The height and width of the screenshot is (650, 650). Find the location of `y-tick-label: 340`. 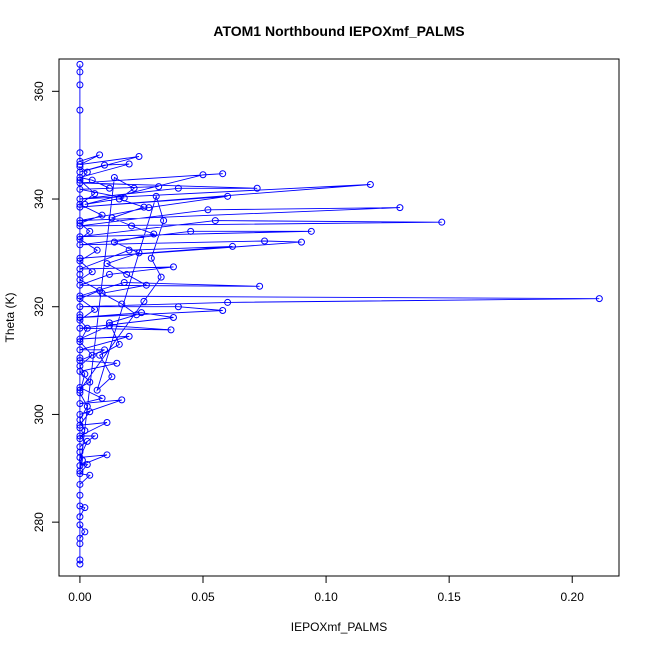

y-tick-label: 340 is located at coordinates (39, 199).